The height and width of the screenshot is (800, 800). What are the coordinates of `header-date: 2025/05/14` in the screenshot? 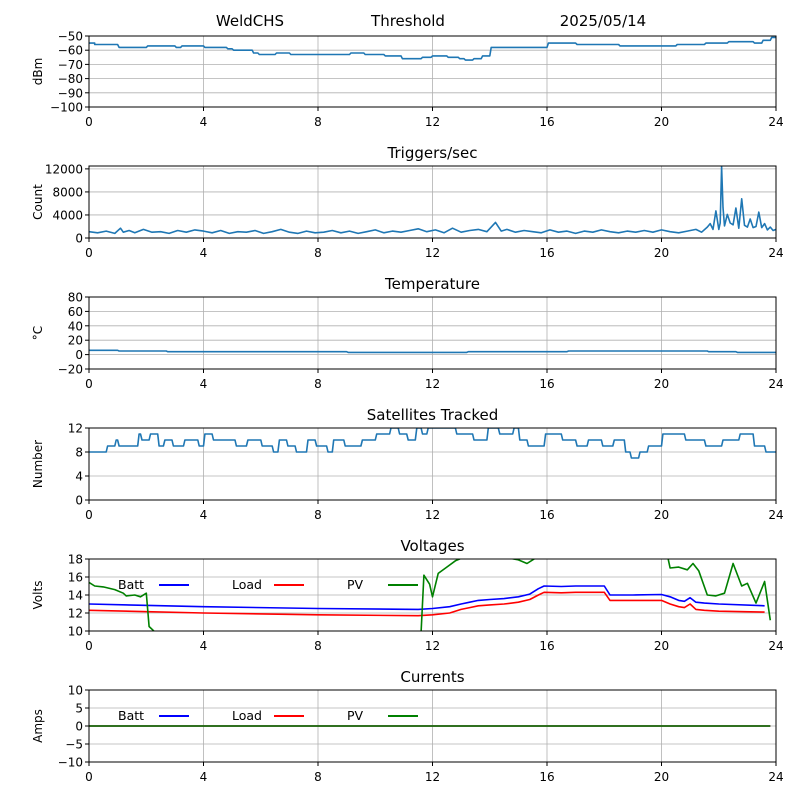 It's located at (603, 21).